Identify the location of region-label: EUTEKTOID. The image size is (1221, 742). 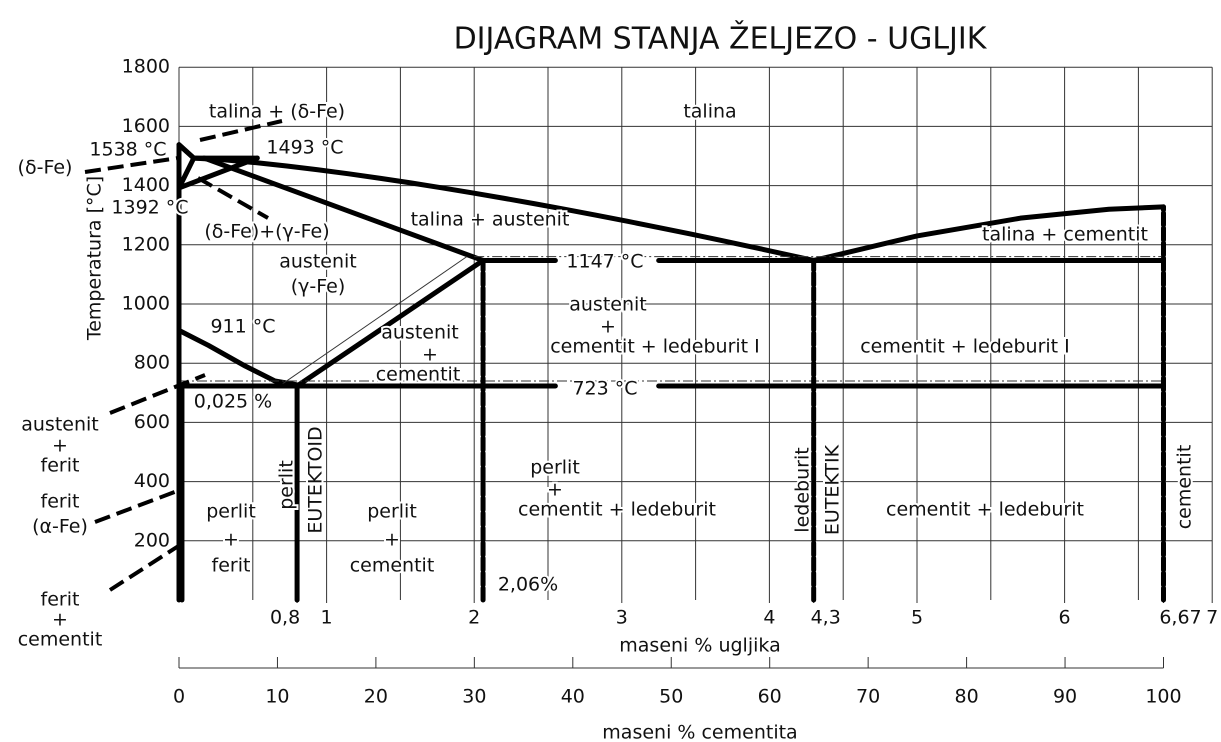
(316, 479).